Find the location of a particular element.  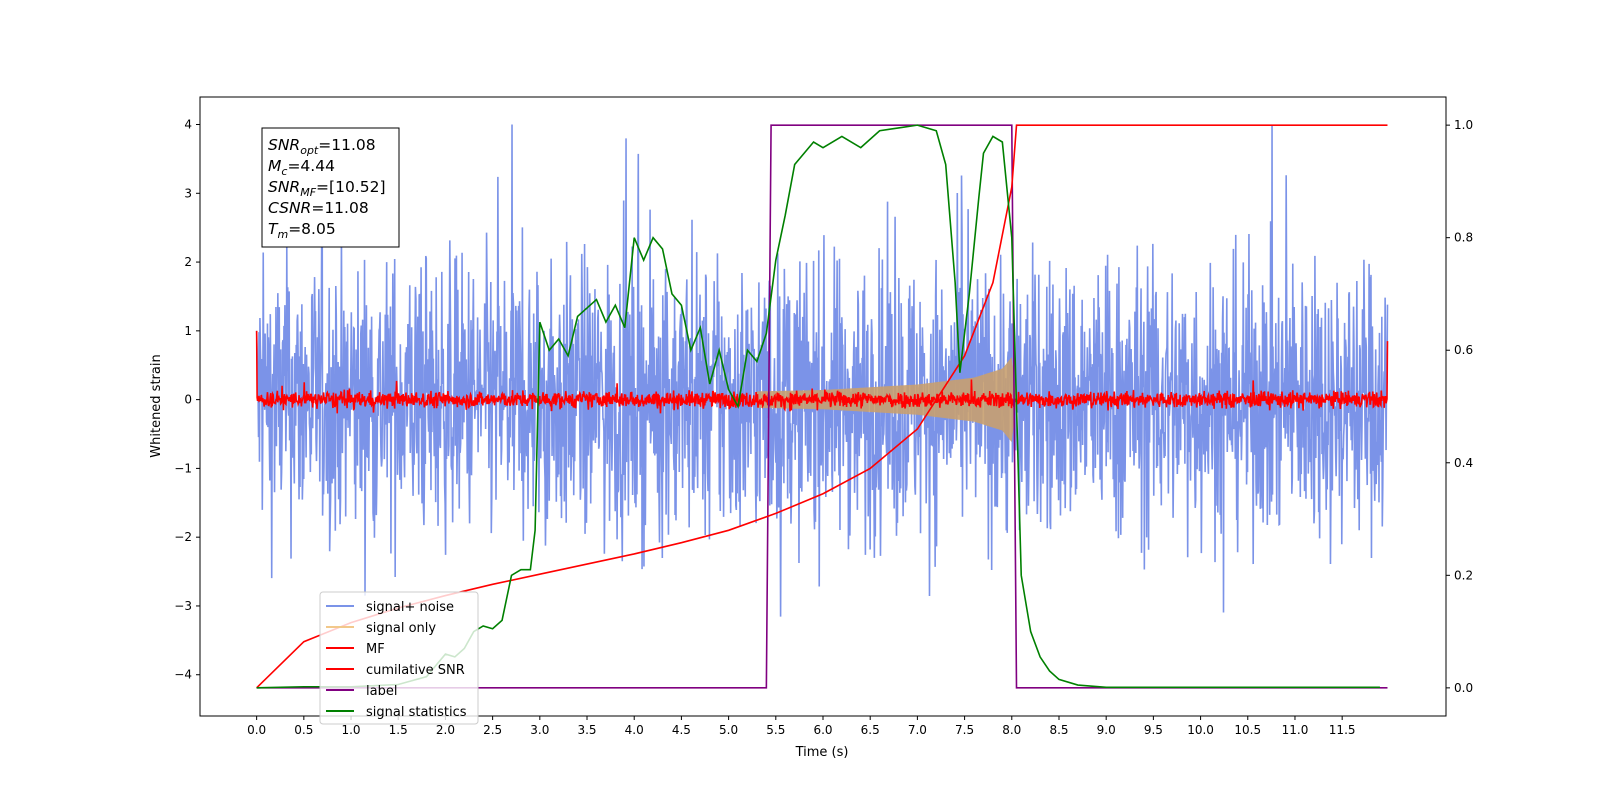

x-tick-label: 6.0 is located at coordinates (822, 730).